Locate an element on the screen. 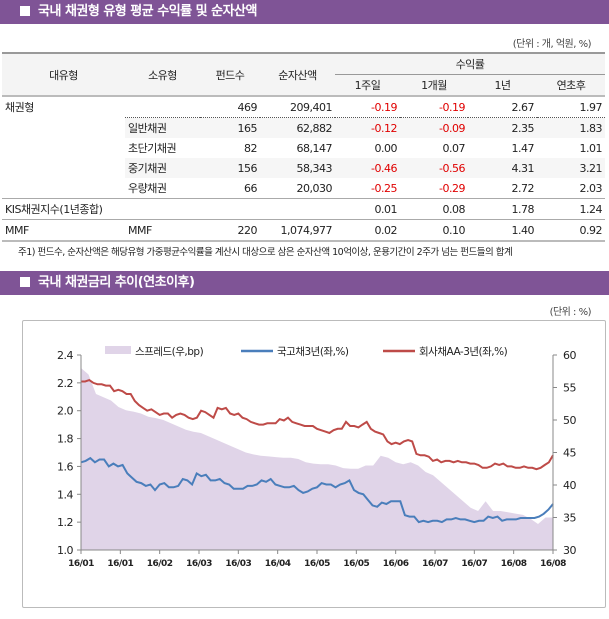 This screenshot has height=619, width=609. cell-y1: 1.78 is located at coordinates (502, 209).